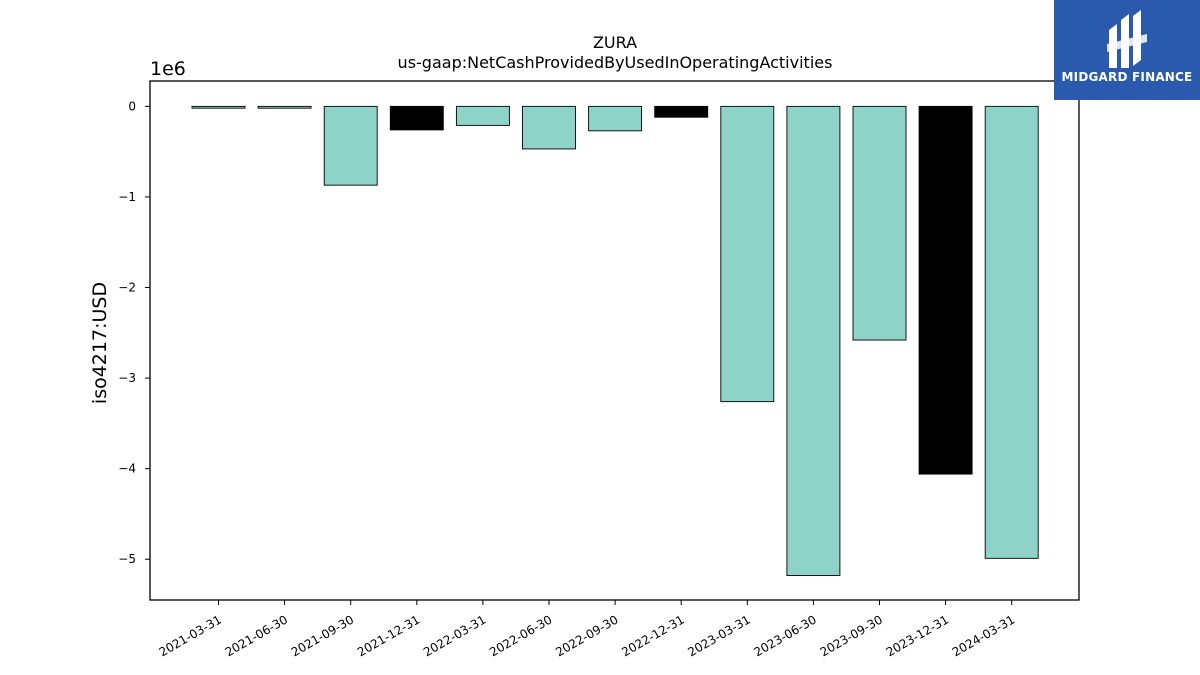 Image resolution: width=1200 pixels, height=675 pixels. I want to click on midgard-finance-logo: MIDGARD FINANCE, so click(1127, 50).